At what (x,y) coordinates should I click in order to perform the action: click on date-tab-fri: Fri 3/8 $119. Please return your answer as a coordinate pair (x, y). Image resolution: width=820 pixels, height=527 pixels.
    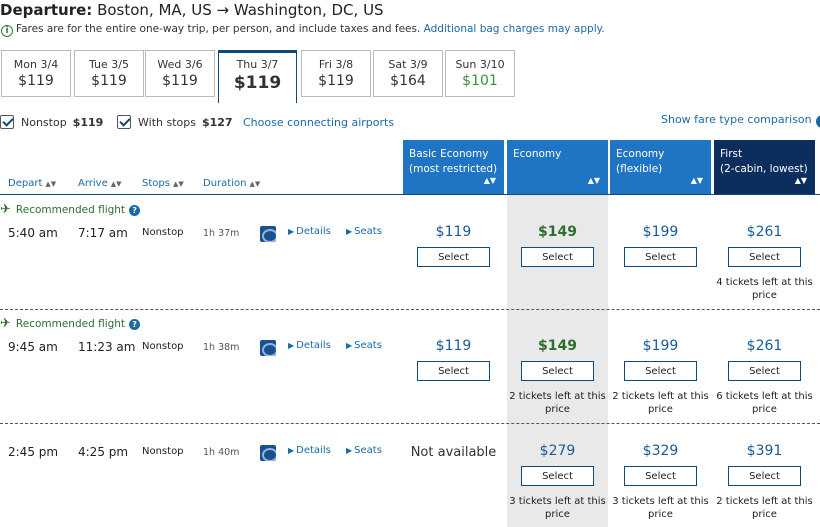
    Looking at the image, I should click on (336, 73).